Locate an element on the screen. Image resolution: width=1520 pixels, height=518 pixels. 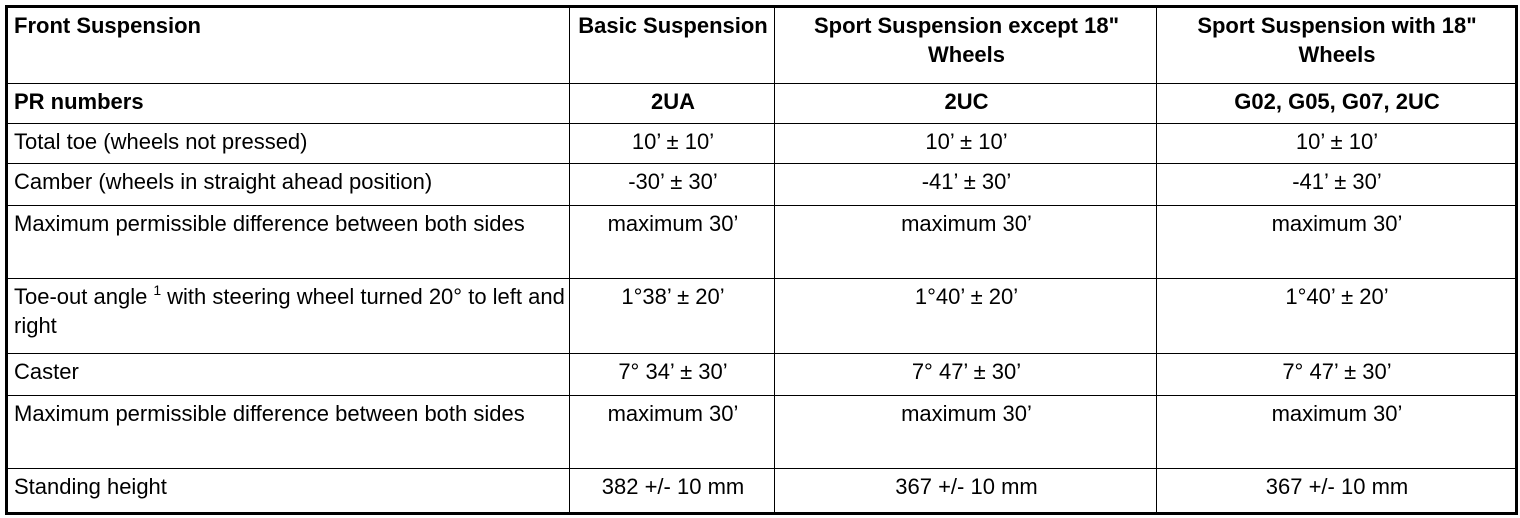
header-cell: G02, G05, G07, 2UC is located at coordinates (1336, 103).